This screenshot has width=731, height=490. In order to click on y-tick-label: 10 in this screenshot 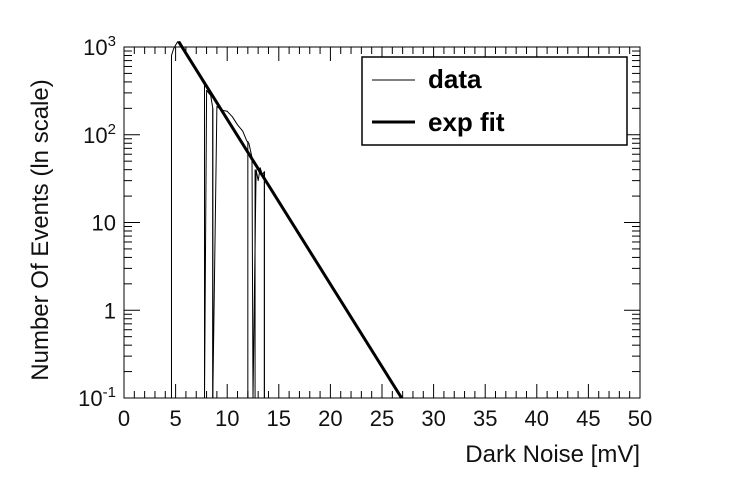, I will do `click(104, 223)`.